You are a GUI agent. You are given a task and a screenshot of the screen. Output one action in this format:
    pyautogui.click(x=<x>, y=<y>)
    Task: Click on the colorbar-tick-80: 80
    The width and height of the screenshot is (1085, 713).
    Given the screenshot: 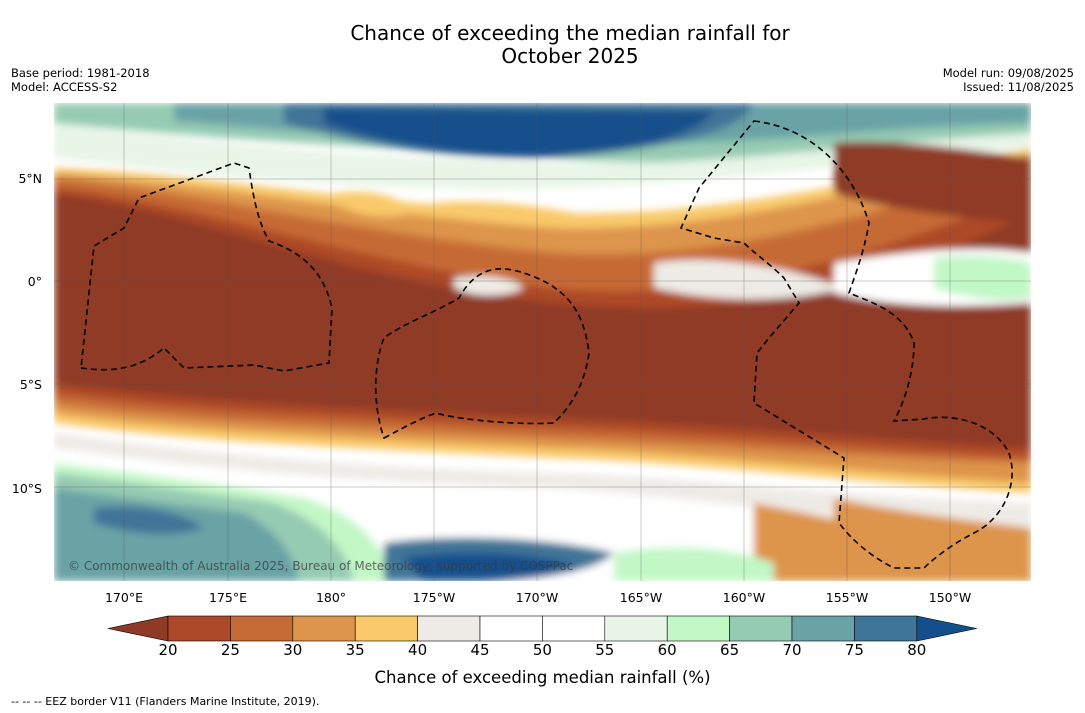 What is the action you would take?
    pyautogui.click(x=917, y=650)
    